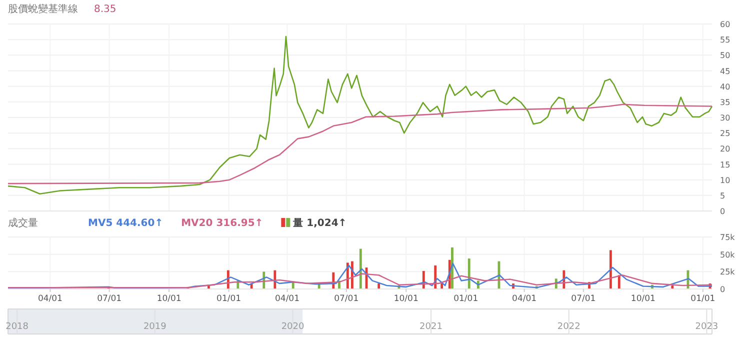  I want to click on y-tick-label: 10, so click(725, 180).